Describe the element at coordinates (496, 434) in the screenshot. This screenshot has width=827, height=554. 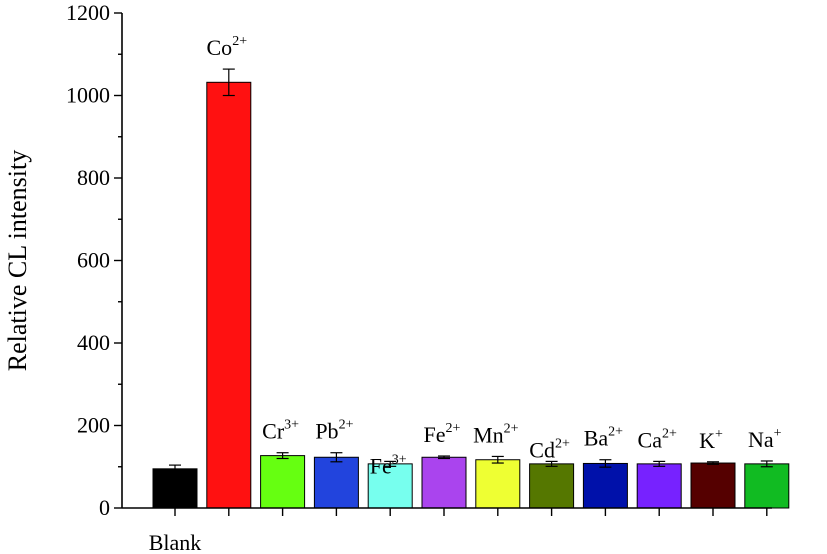
I see `category-label: Mn2+` at that location.